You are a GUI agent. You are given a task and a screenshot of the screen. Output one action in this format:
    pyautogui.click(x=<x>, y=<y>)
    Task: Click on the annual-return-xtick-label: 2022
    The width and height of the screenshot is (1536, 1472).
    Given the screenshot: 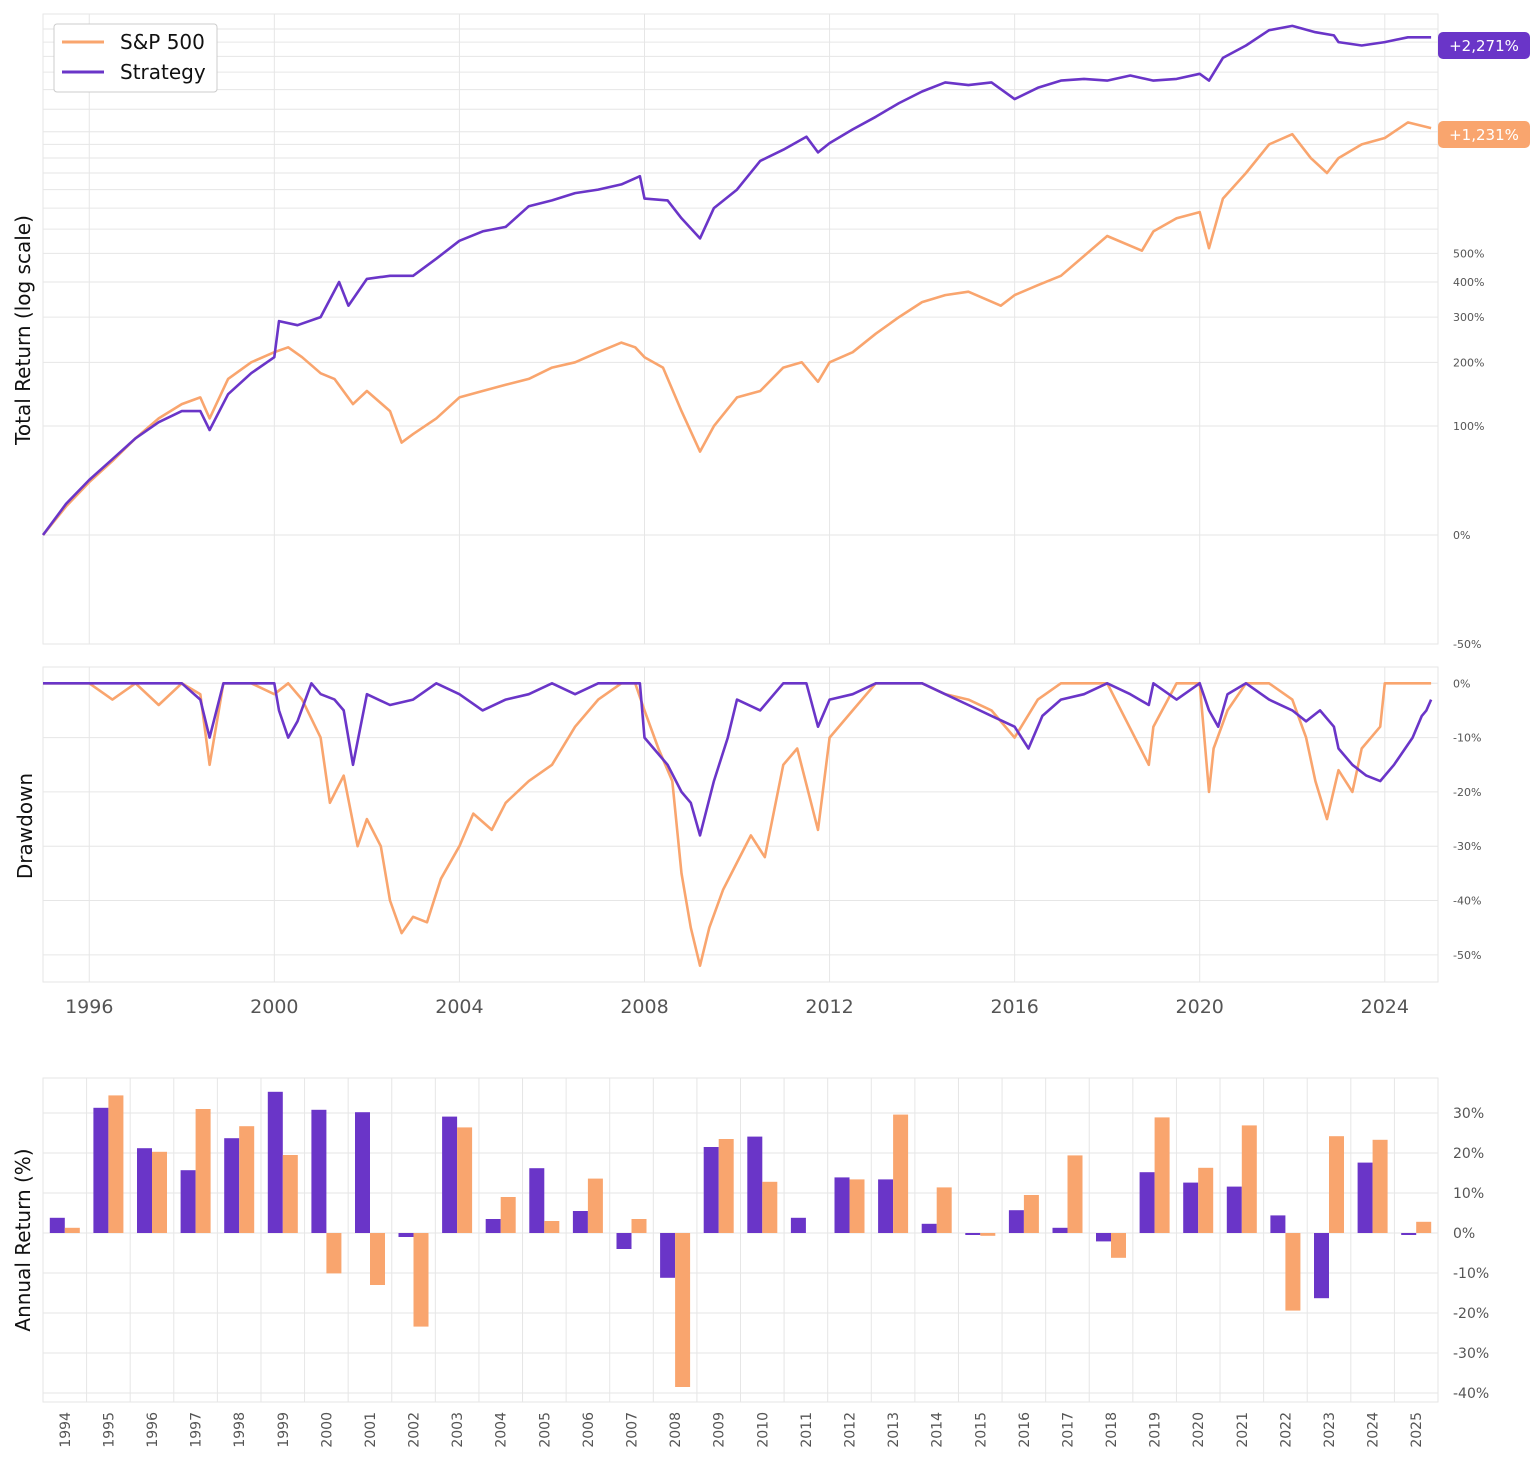 What is the action you would take?
    pyautogui.click(x=1286, y=1430)
    